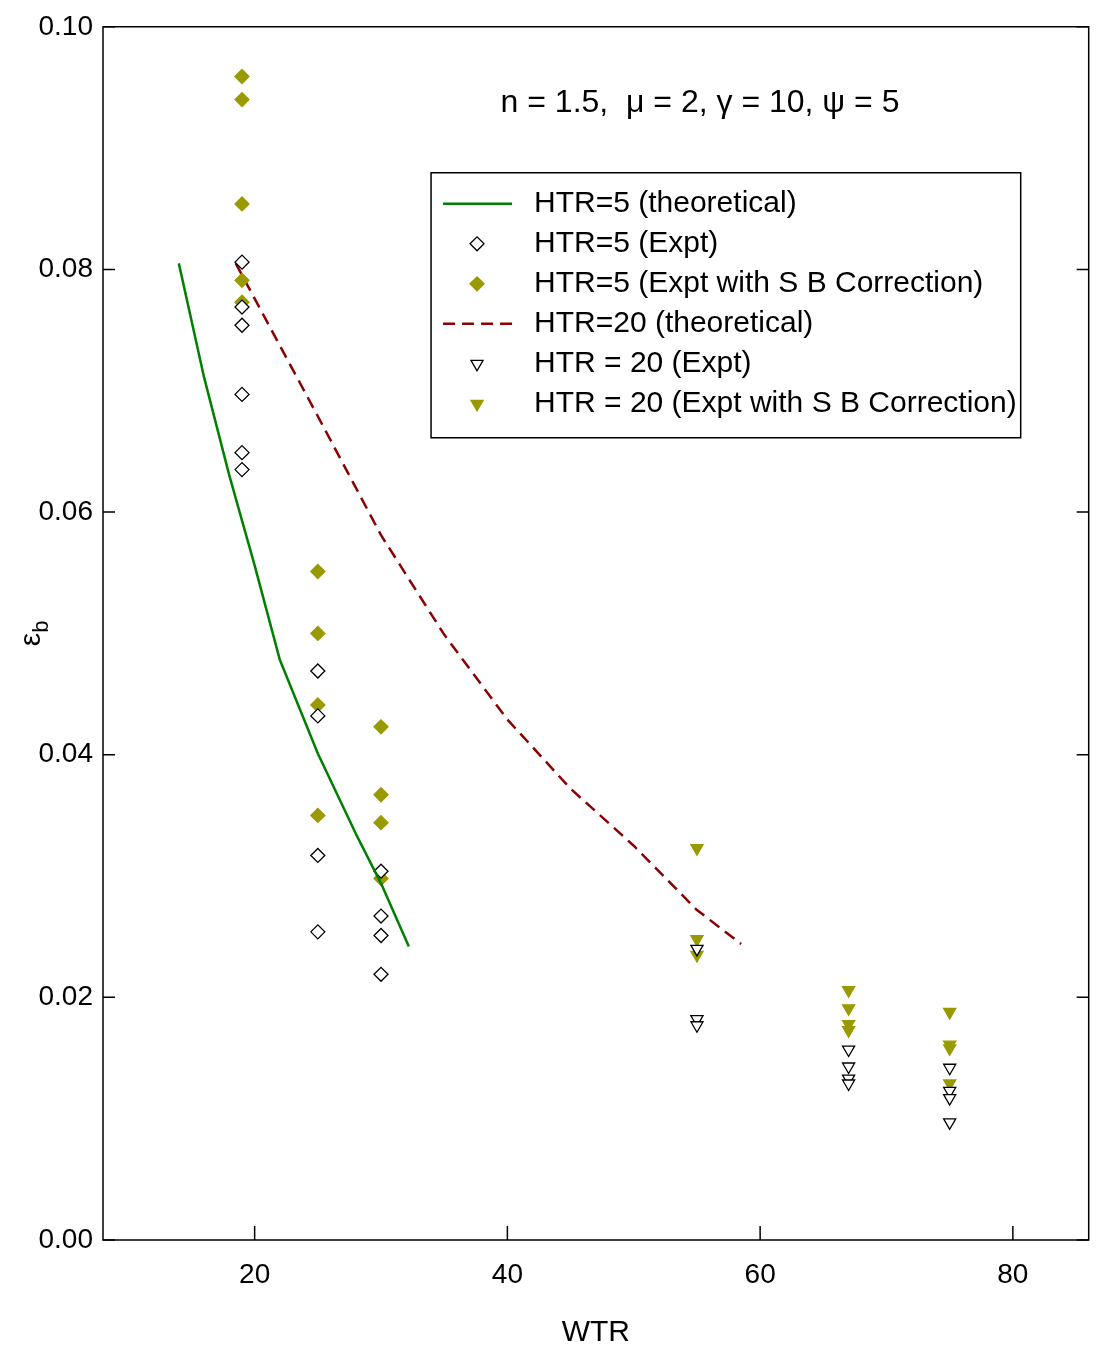 Image resolution: width=1097 pixels, height=1355 pixels. I want to click on legend-label: HTR=5 (Expt with S B Correction), so click(759, 282).